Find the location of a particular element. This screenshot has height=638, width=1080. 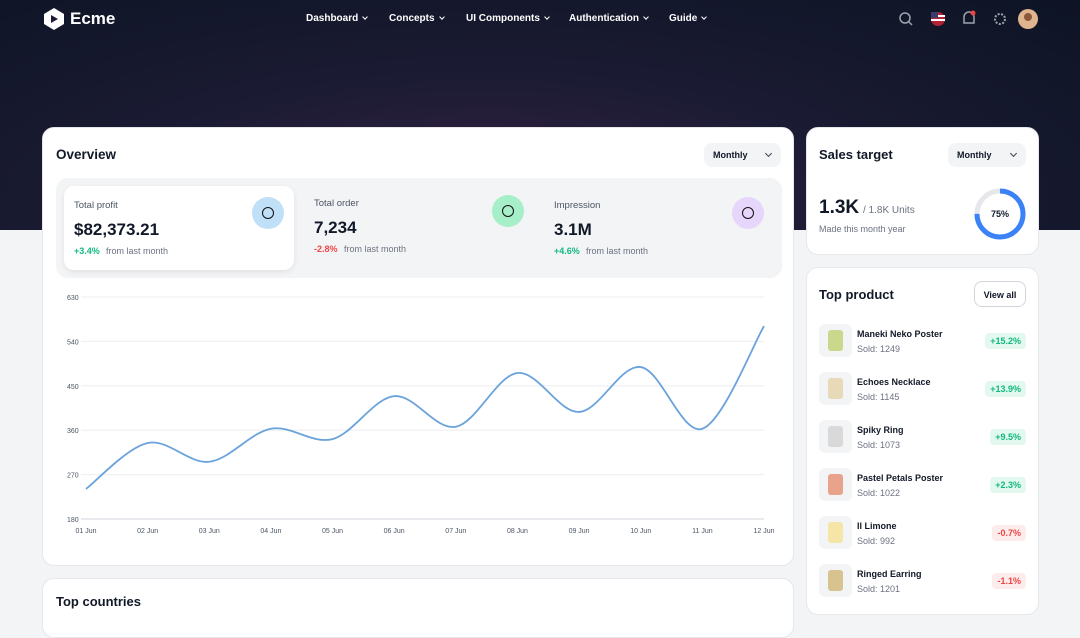

y-tick-label: 180 is located at coordinates (73, 520).